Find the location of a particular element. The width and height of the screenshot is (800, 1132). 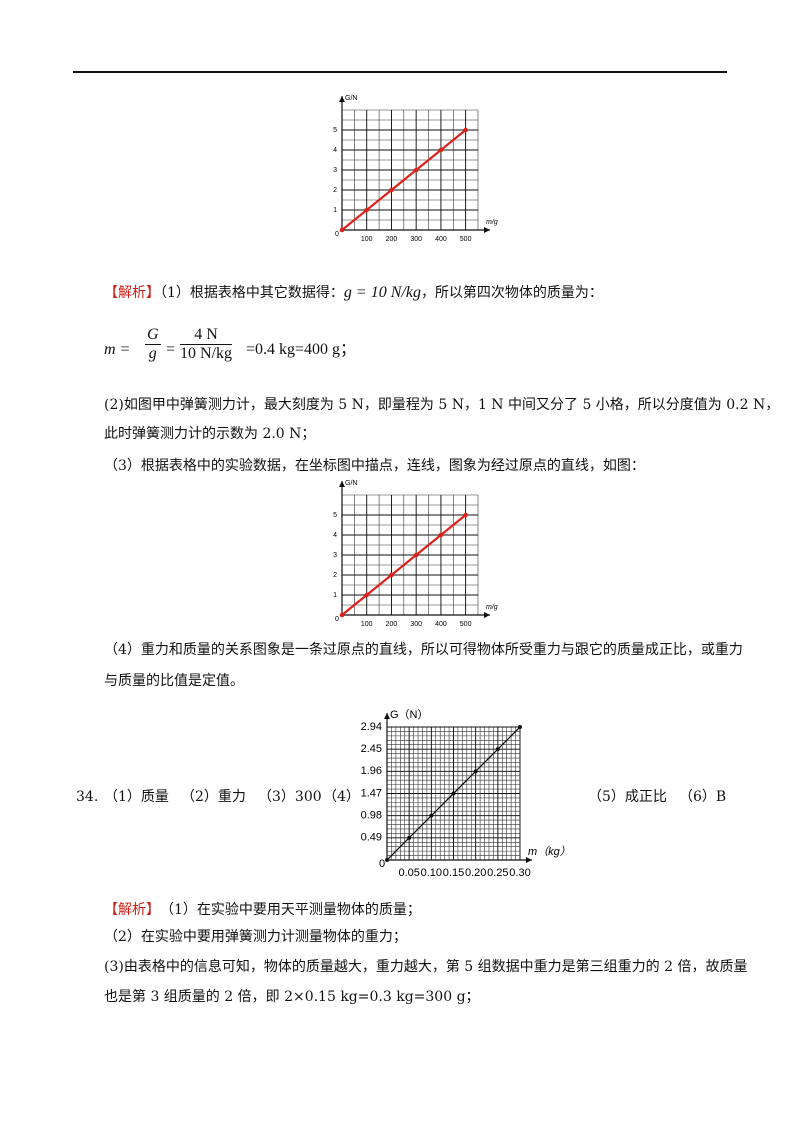

x-axis-label: m（kg） is located at coordinates (549, 851).